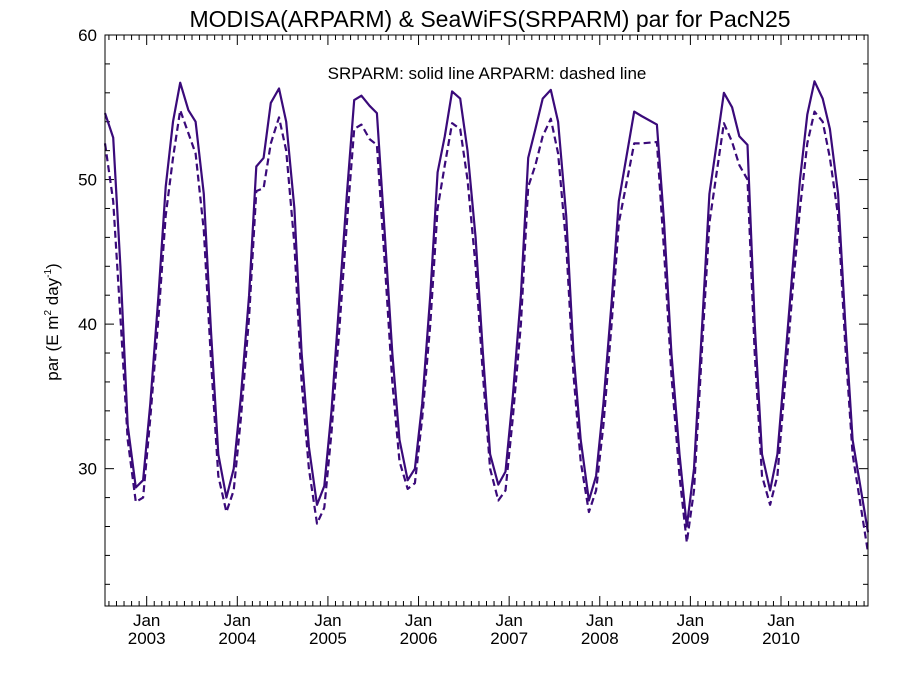 The height and width of the screenshot is (675, 900). I want to click on y-tick-label: 60, so click(87, 35).